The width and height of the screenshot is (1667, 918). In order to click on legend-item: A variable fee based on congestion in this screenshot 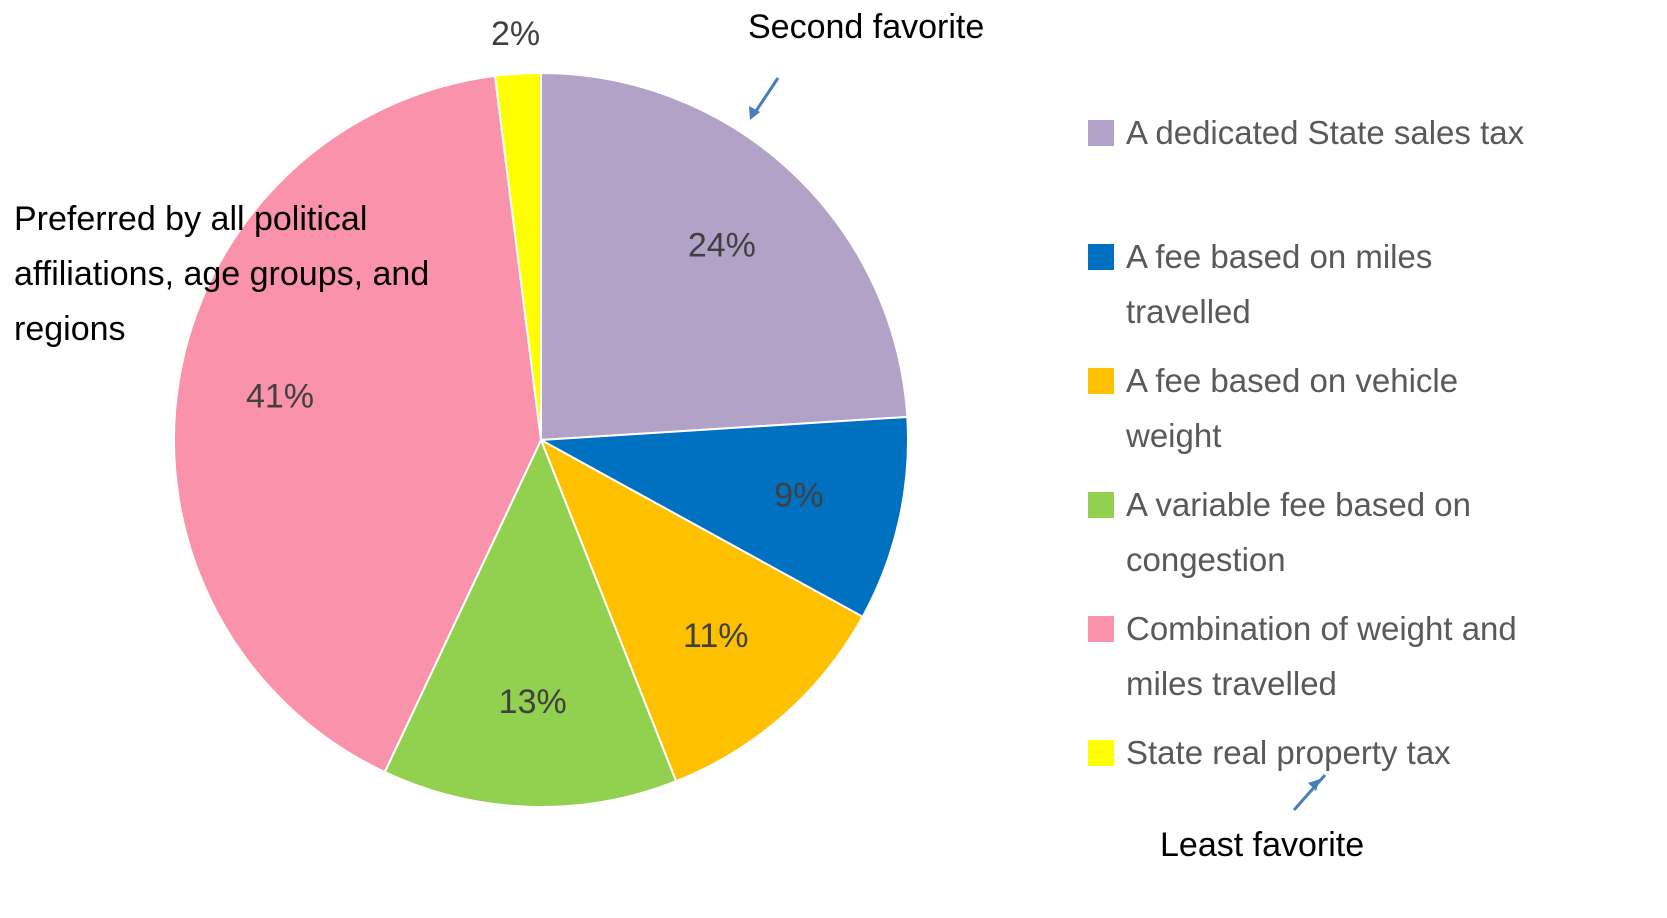, I will do `click(1323, 532)`.